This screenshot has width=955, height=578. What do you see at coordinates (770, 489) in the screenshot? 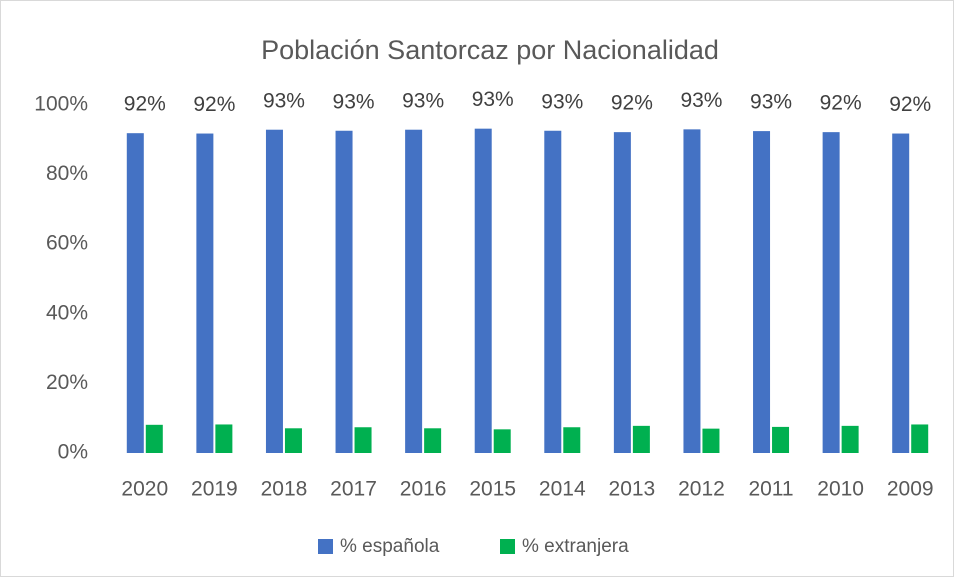
I see `x-tick-label: 2011` at bounding box center [770, 489].